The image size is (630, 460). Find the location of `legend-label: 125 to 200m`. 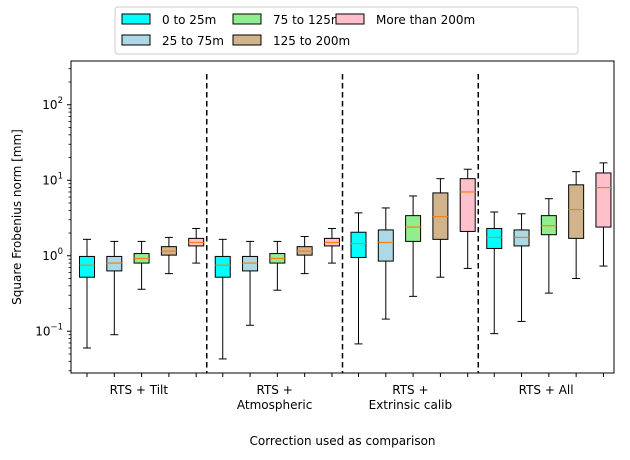

legend-label: 125 to 200m is located at coordinates (311, 41).